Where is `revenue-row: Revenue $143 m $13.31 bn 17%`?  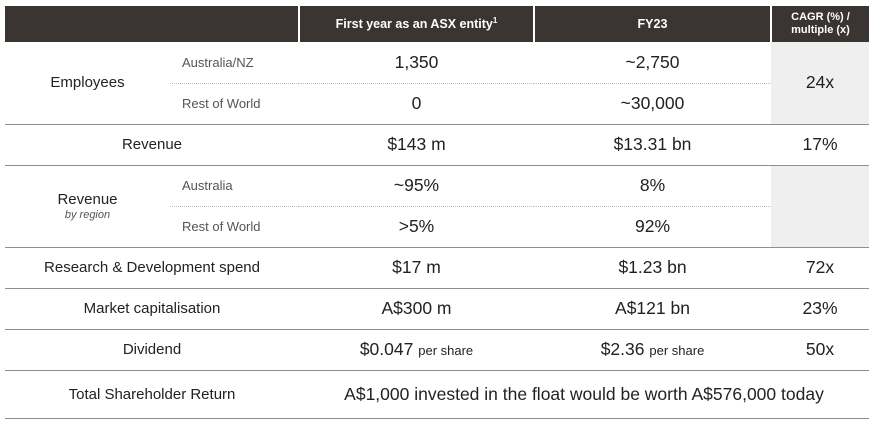
revenue-row: Revenue $143 m $13.31 bn 17% is located at coordinates (437, 145).